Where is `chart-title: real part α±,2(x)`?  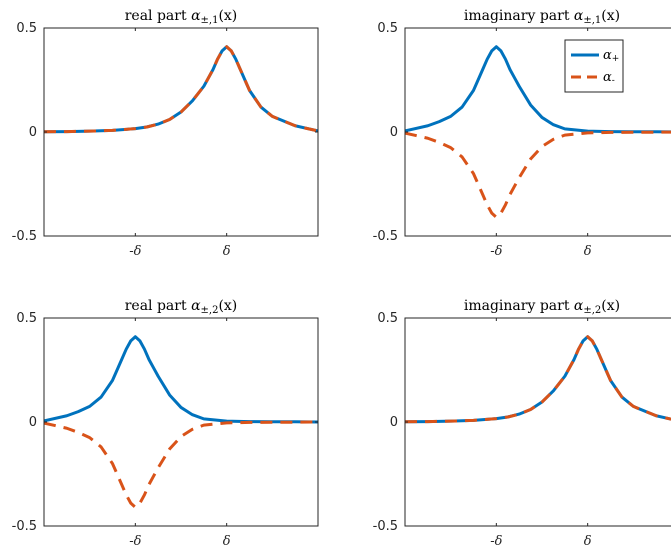
chart-title: real part α±,2(x) is located at coordinates (181, 307).